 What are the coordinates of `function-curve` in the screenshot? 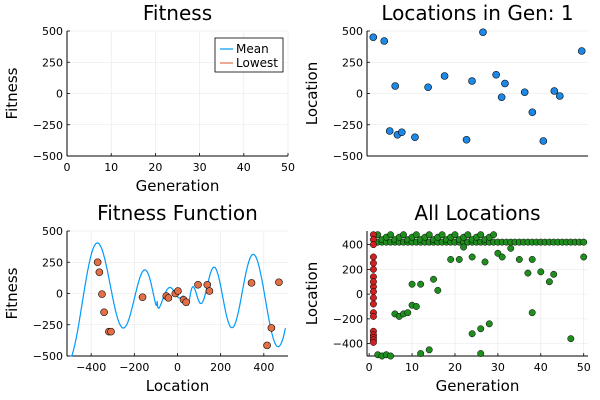 It's located at (177, 299).